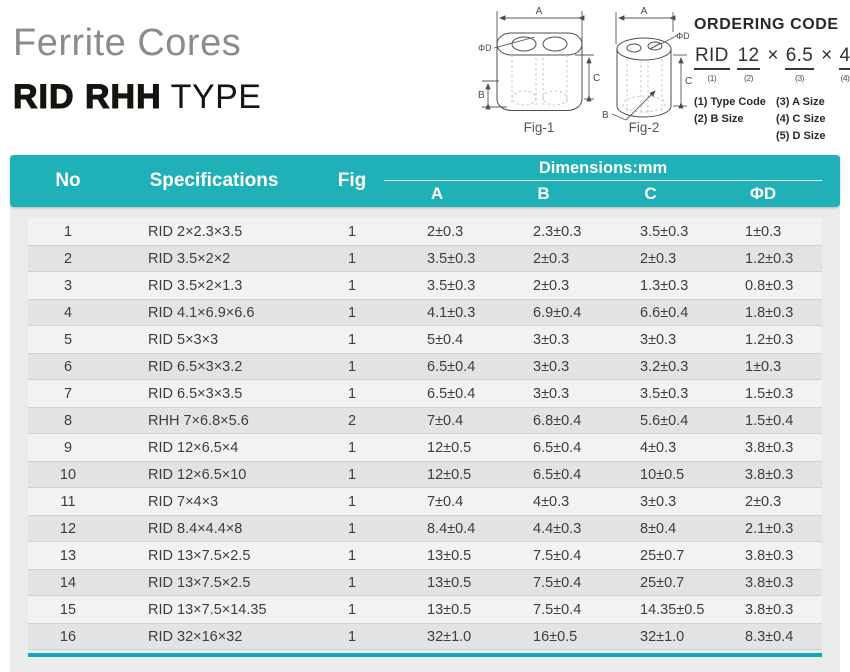 The height and width of the screenshot is (672, 850). What do you see at coordinates (68, 501) in the screenshot?
I see `cell-no: 11` at bounding box center [68, 501].